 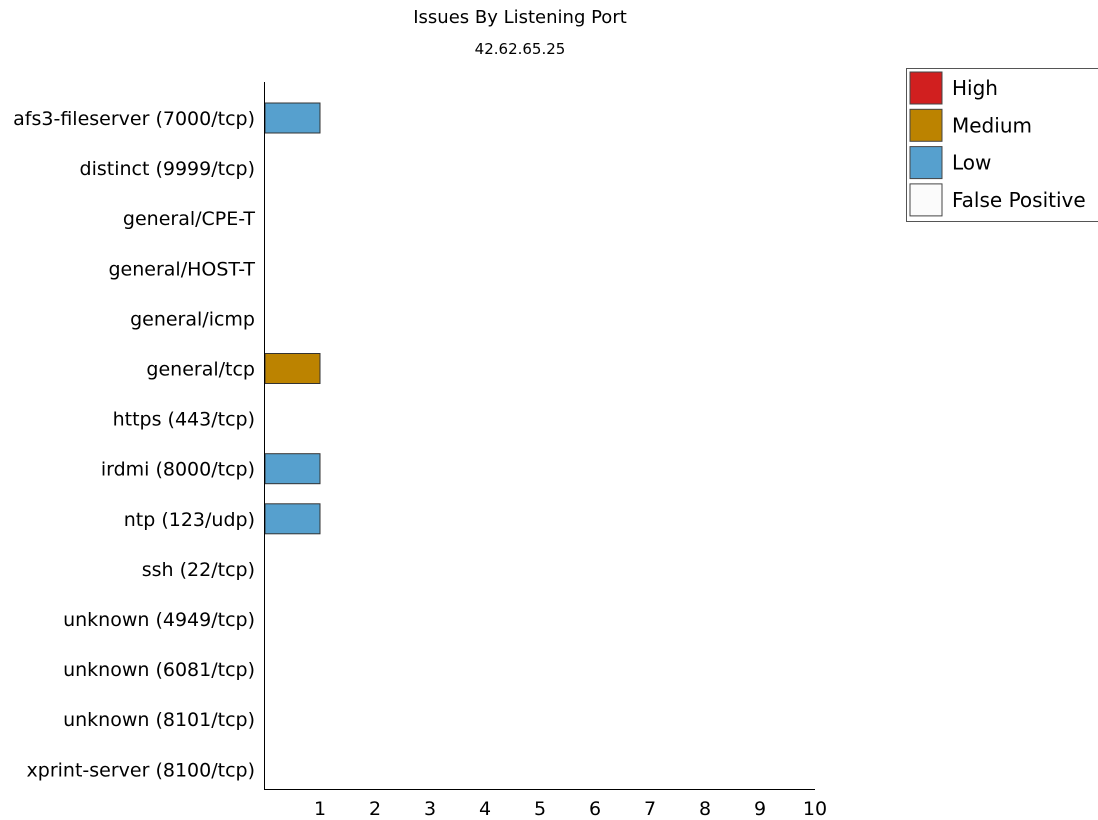 I want to click on bars-layer, so click(x=292, y=318).